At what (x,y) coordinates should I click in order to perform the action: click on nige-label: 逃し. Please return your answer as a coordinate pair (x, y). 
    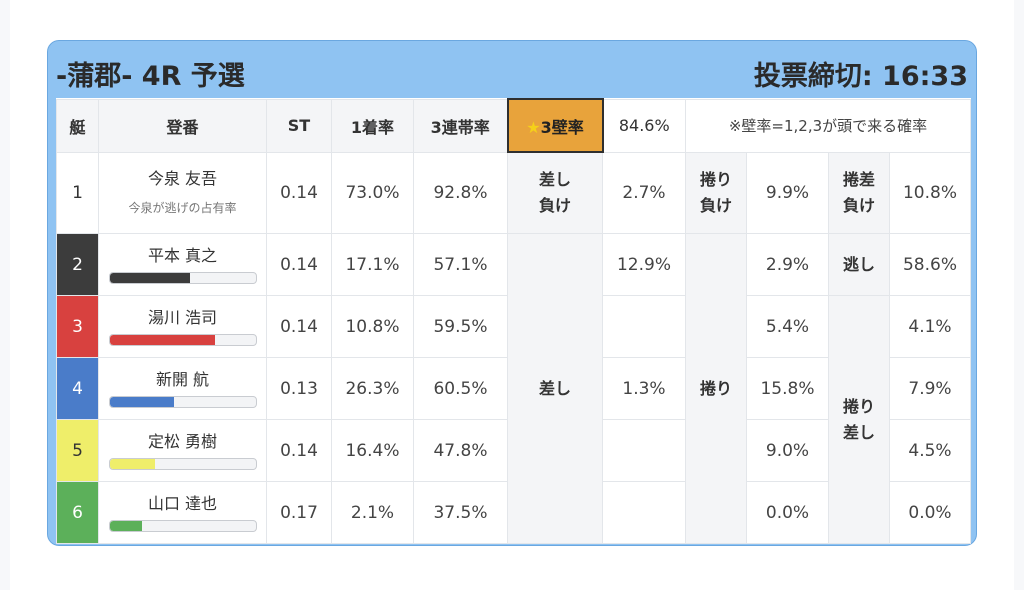
    Looking at the image, I should click on (859, 264).